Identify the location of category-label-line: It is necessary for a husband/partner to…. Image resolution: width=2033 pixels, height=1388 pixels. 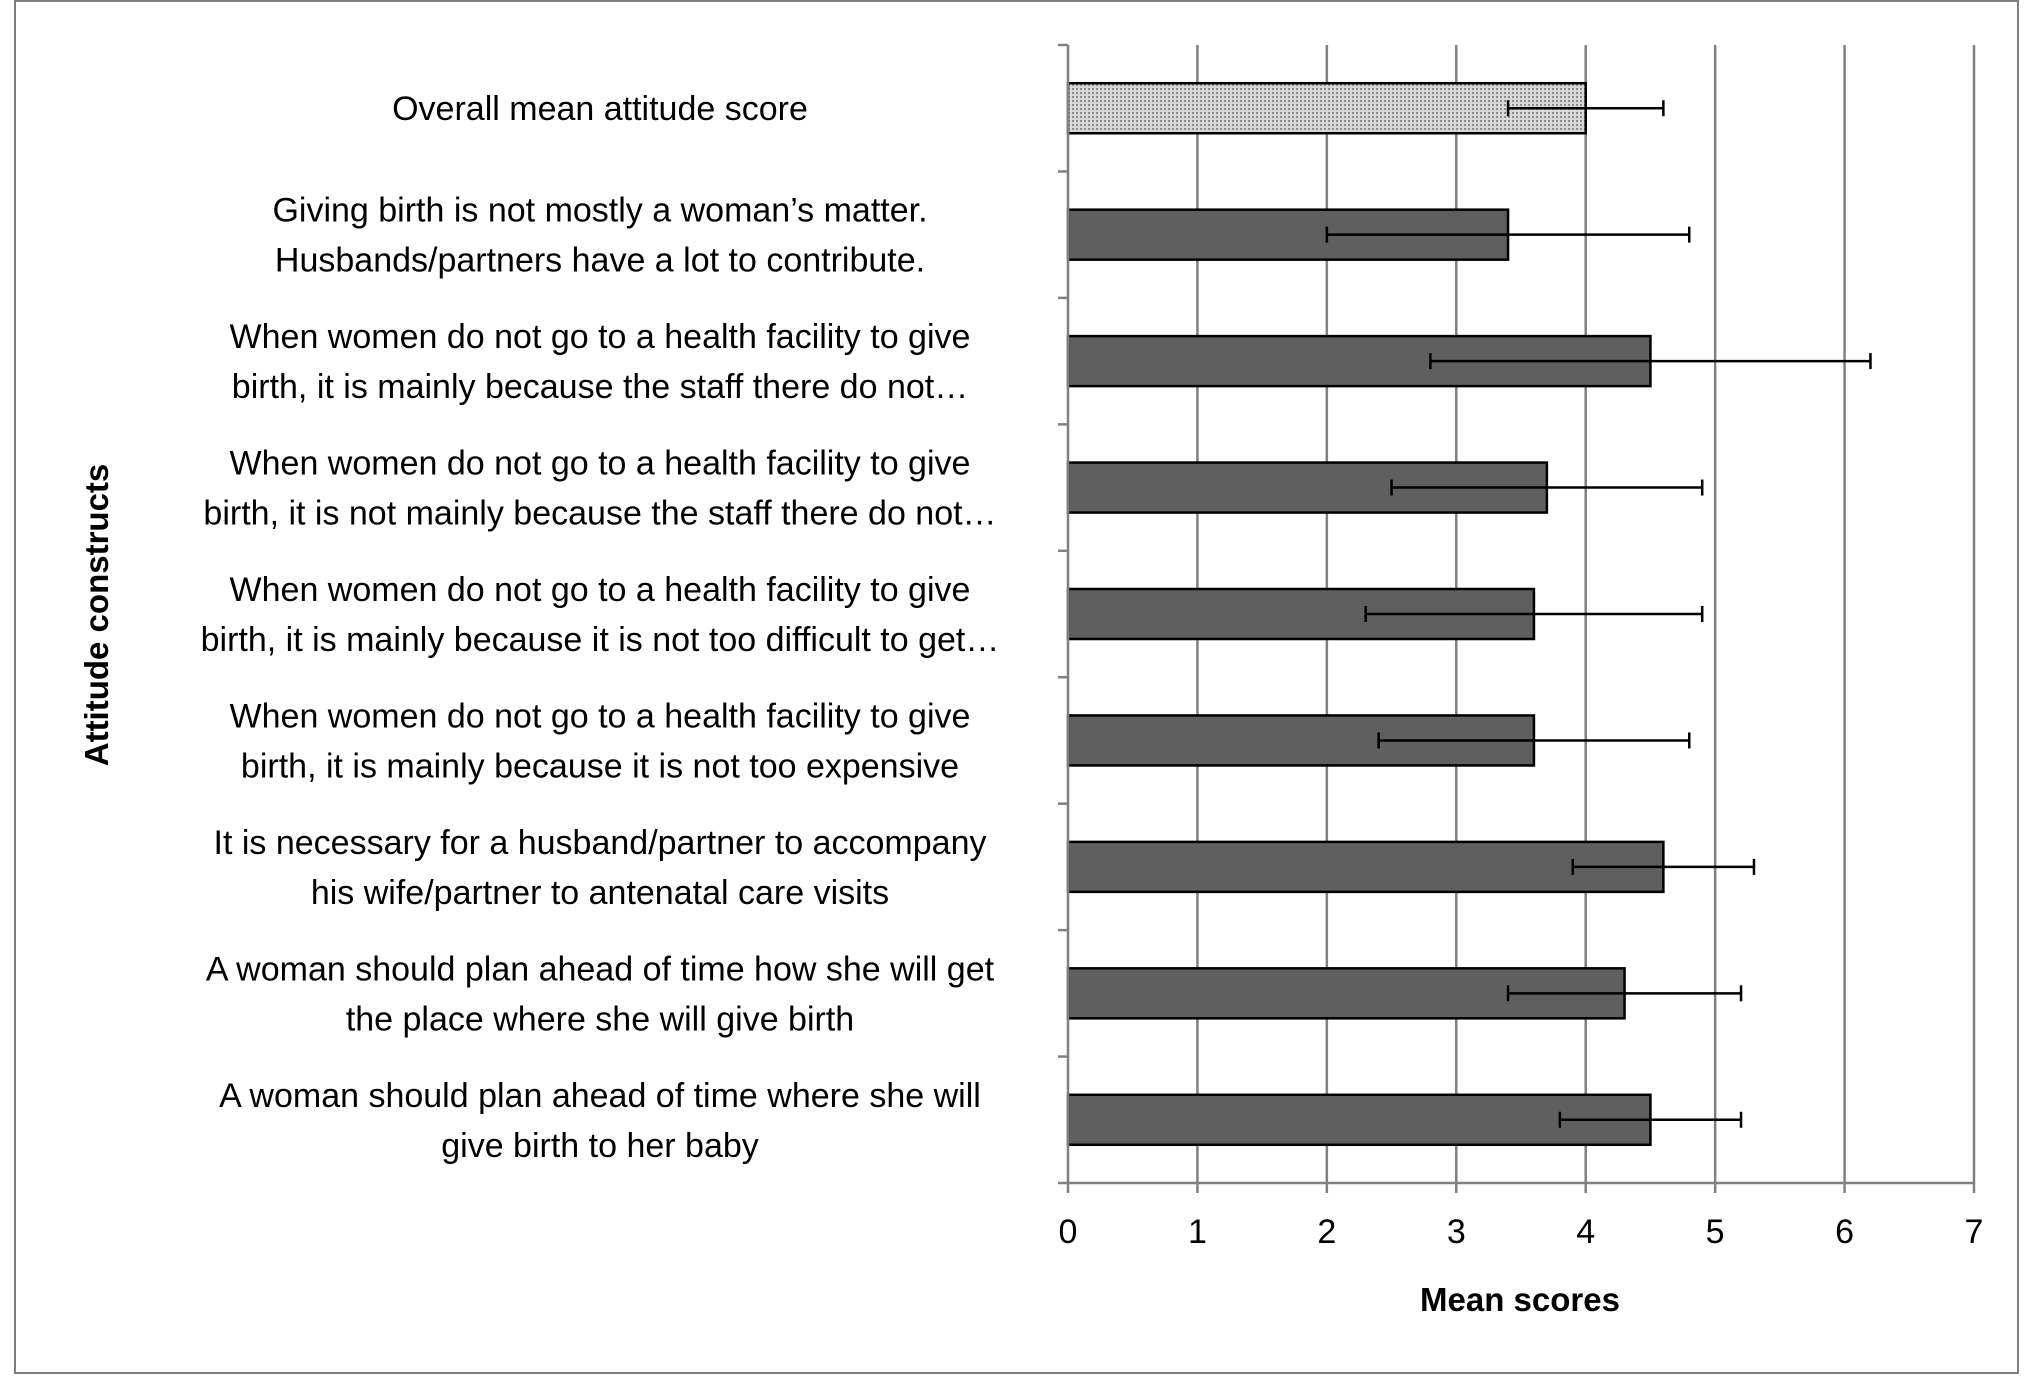
(600, 843).